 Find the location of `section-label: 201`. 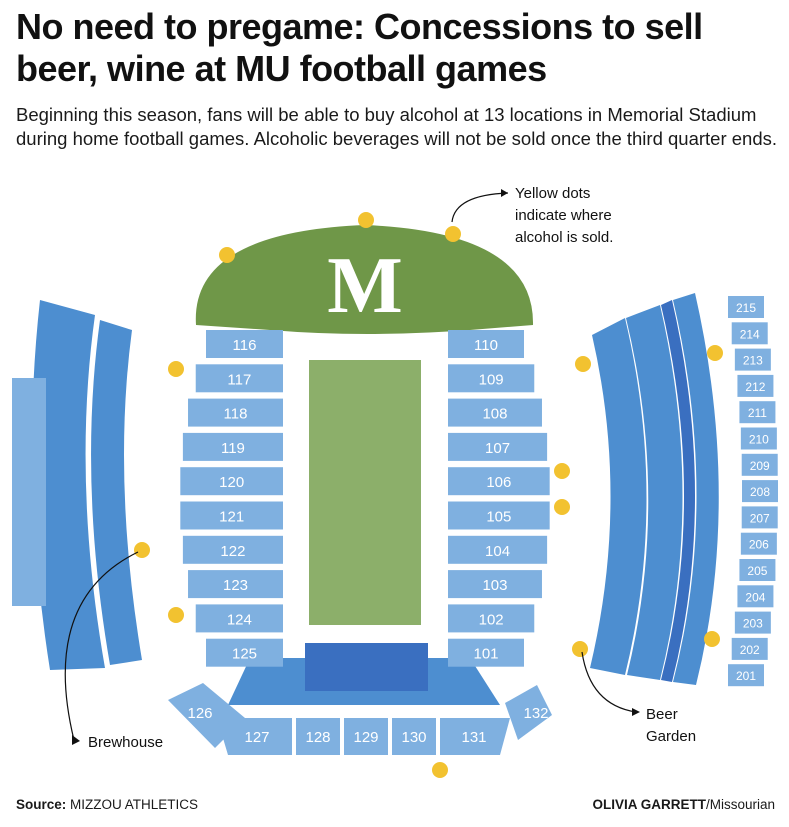

section-label: 201 is located at coordinates (746, 676).